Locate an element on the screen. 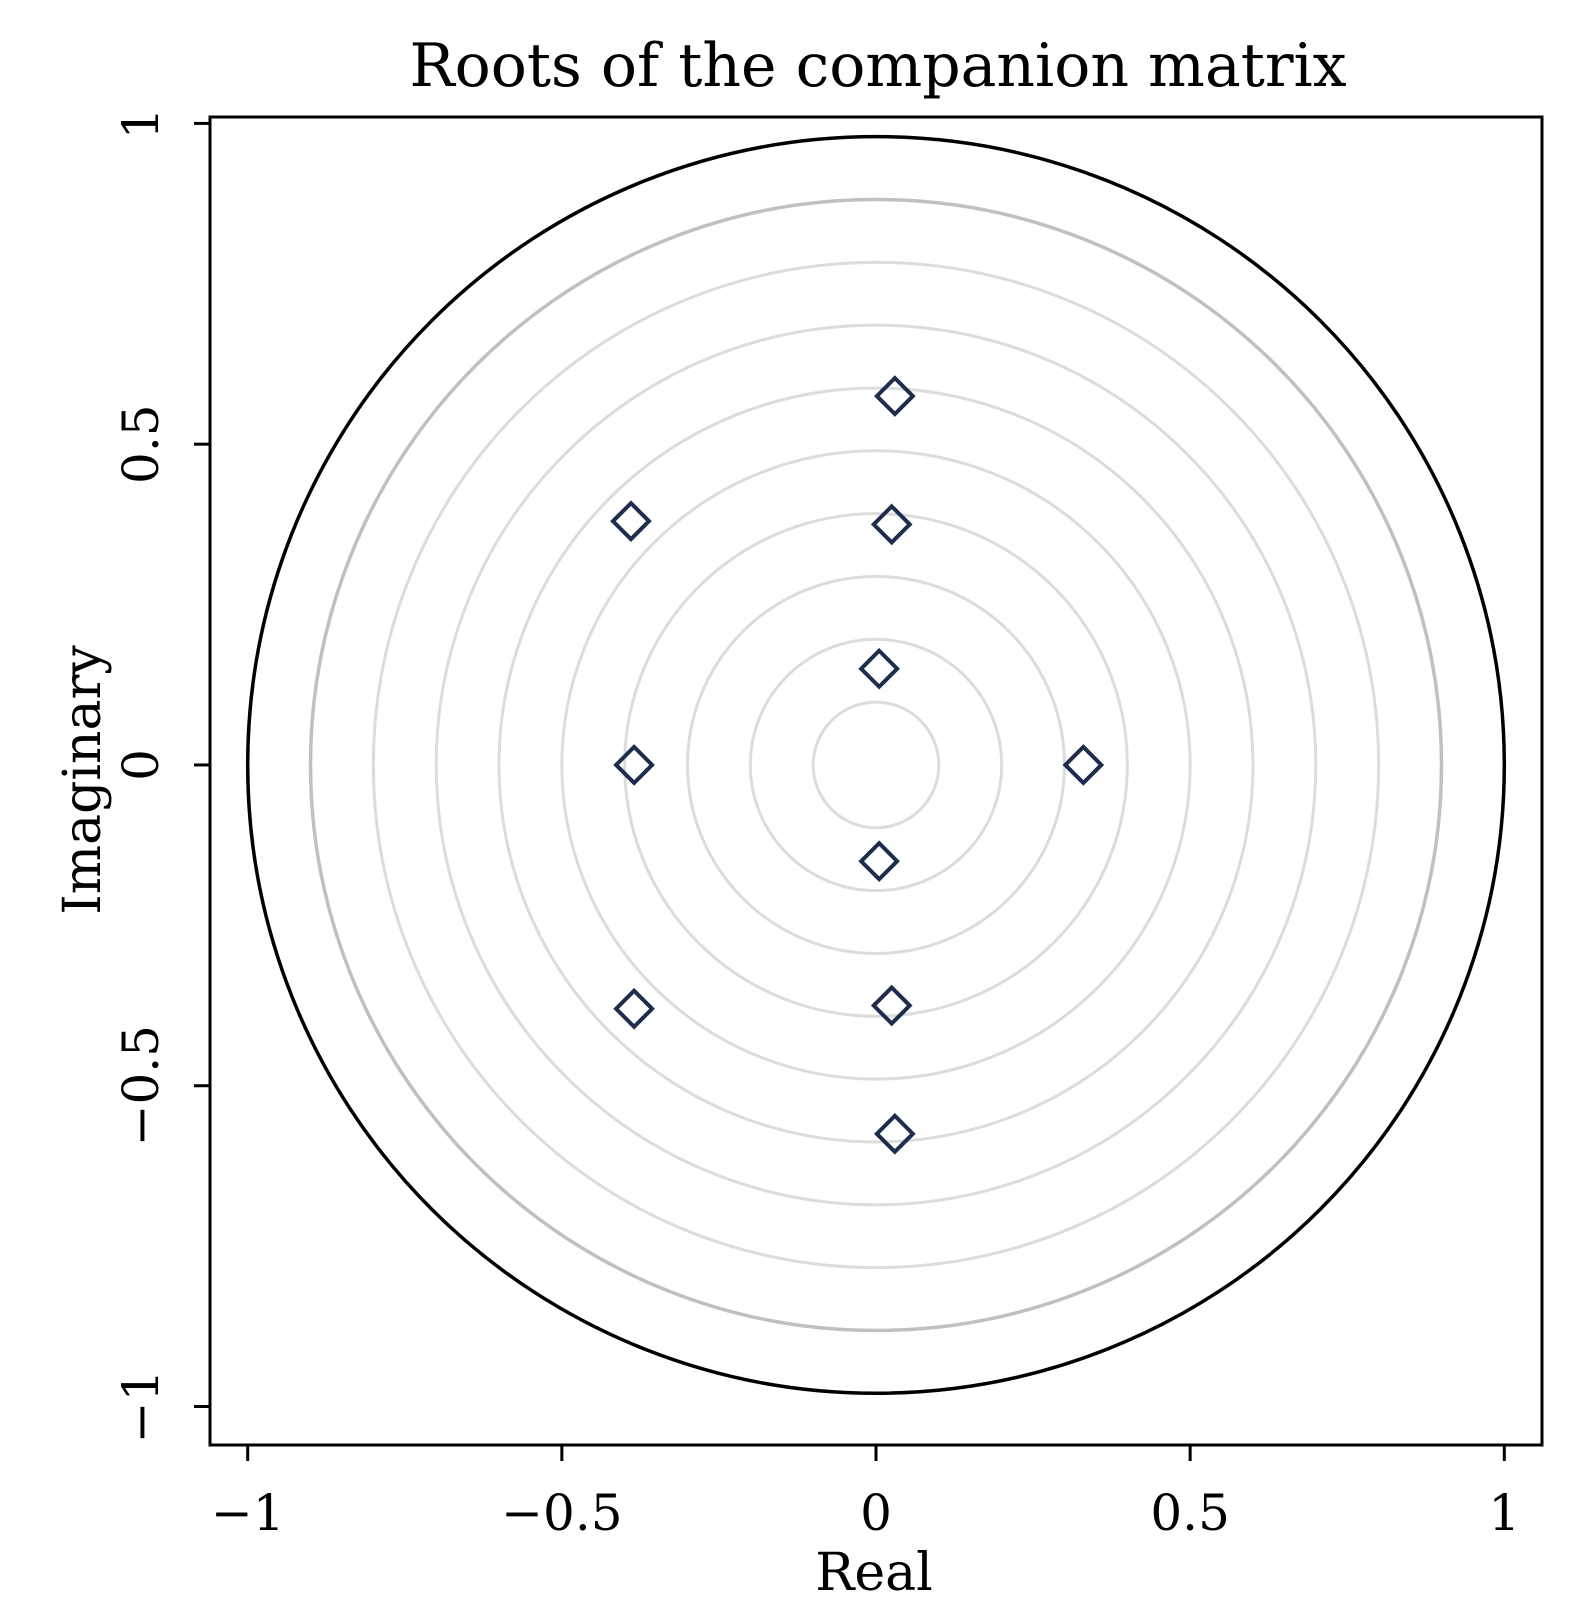  chart-title: Roots of the companion matrix is located at coordinates (877, 66).